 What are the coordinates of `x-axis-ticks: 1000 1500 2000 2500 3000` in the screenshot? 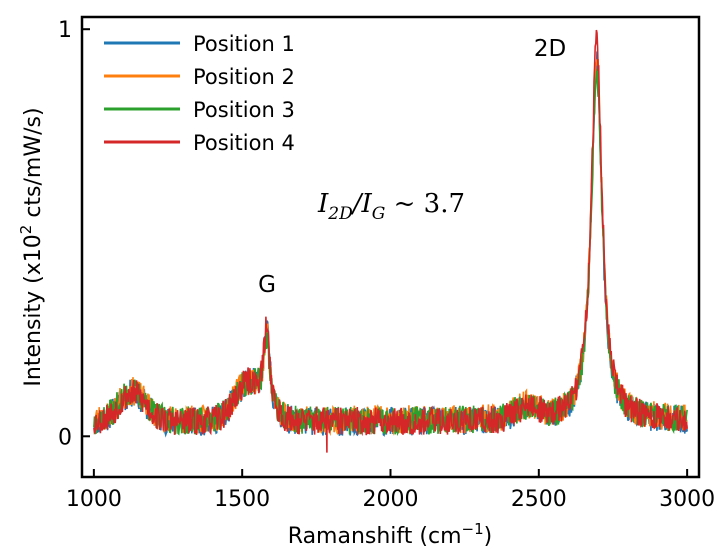 It's located at (390, 490).